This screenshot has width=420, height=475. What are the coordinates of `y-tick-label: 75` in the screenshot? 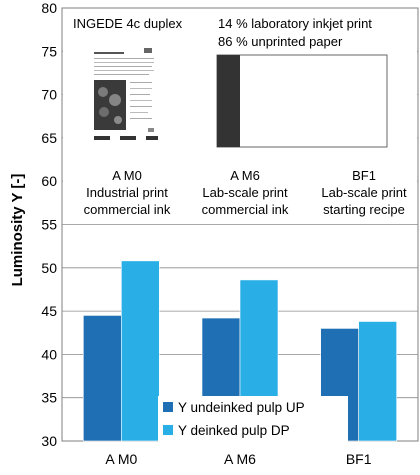 It's located at (49, 51).